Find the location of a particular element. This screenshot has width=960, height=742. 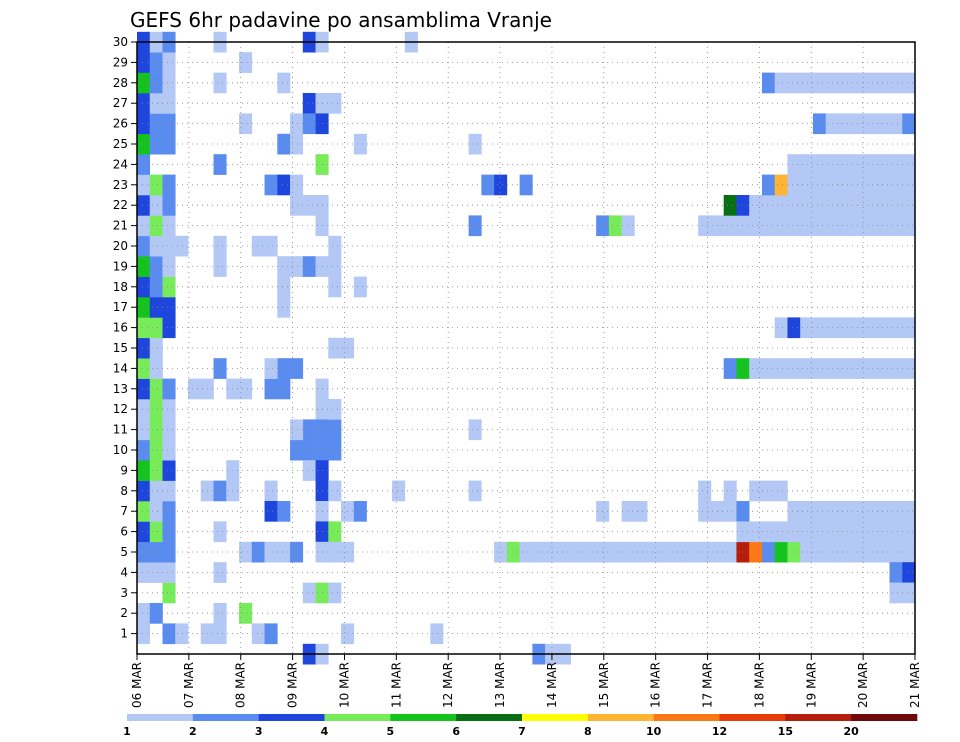

y-tick-label: 5 is located at coordinates (124, 552).